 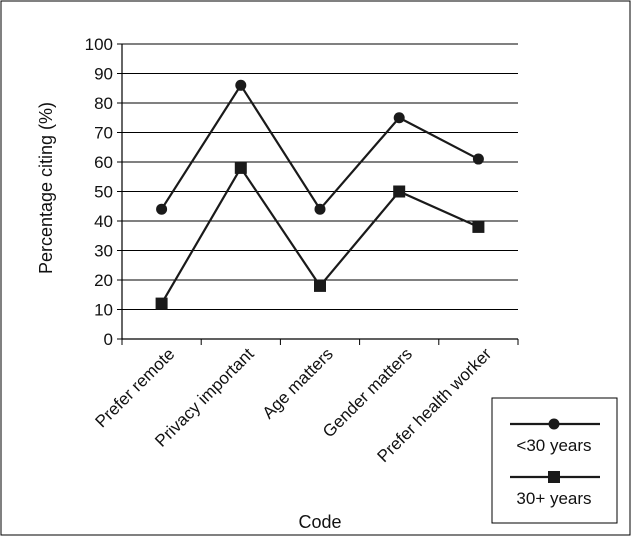 What do you see at coordinates (103, 192) in the screenshot?
I see `y-tick-label-50: 50` at bounding box center [103, 192].